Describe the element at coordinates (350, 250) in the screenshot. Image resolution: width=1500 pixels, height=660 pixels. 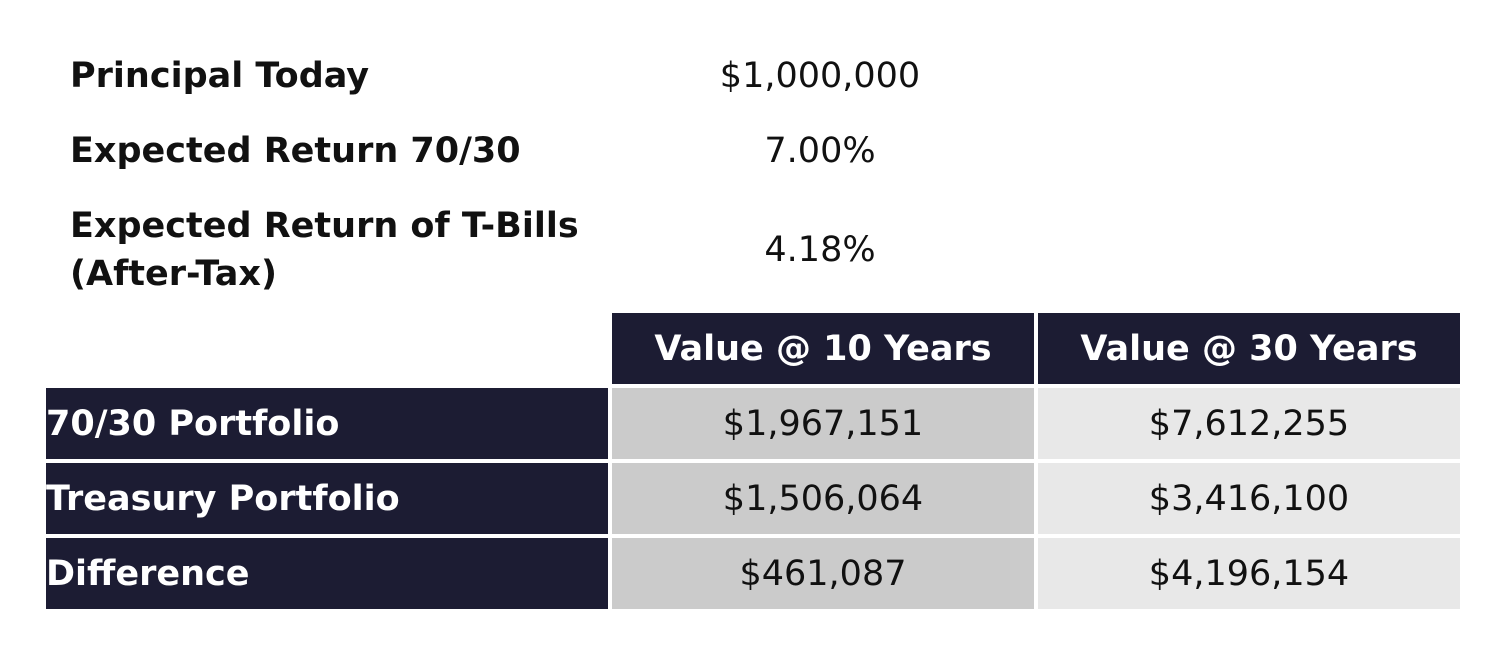
I see `return-tbills-label: Expected Return of T-Bills (After-Tax)` at that location.